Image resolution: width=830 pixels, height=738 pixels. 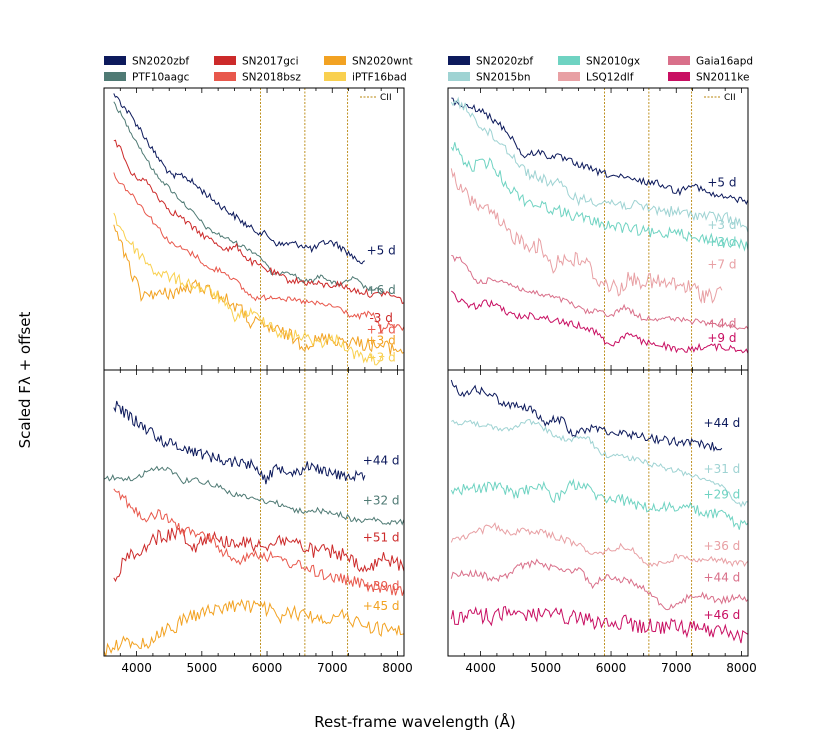 I want to click on legend-label: SN2017gci, so click(x=270, y=62).